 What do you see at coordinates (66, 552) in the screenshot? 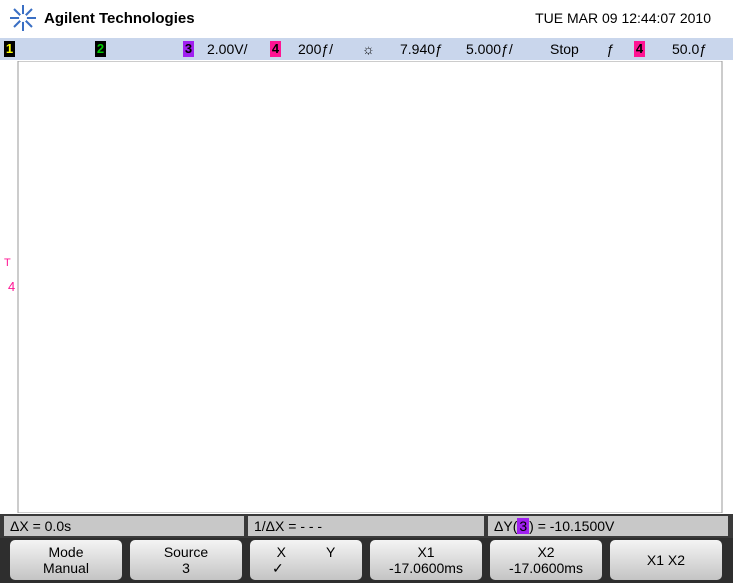
I see `key-label: Mode` at bounding box center [66, 552].